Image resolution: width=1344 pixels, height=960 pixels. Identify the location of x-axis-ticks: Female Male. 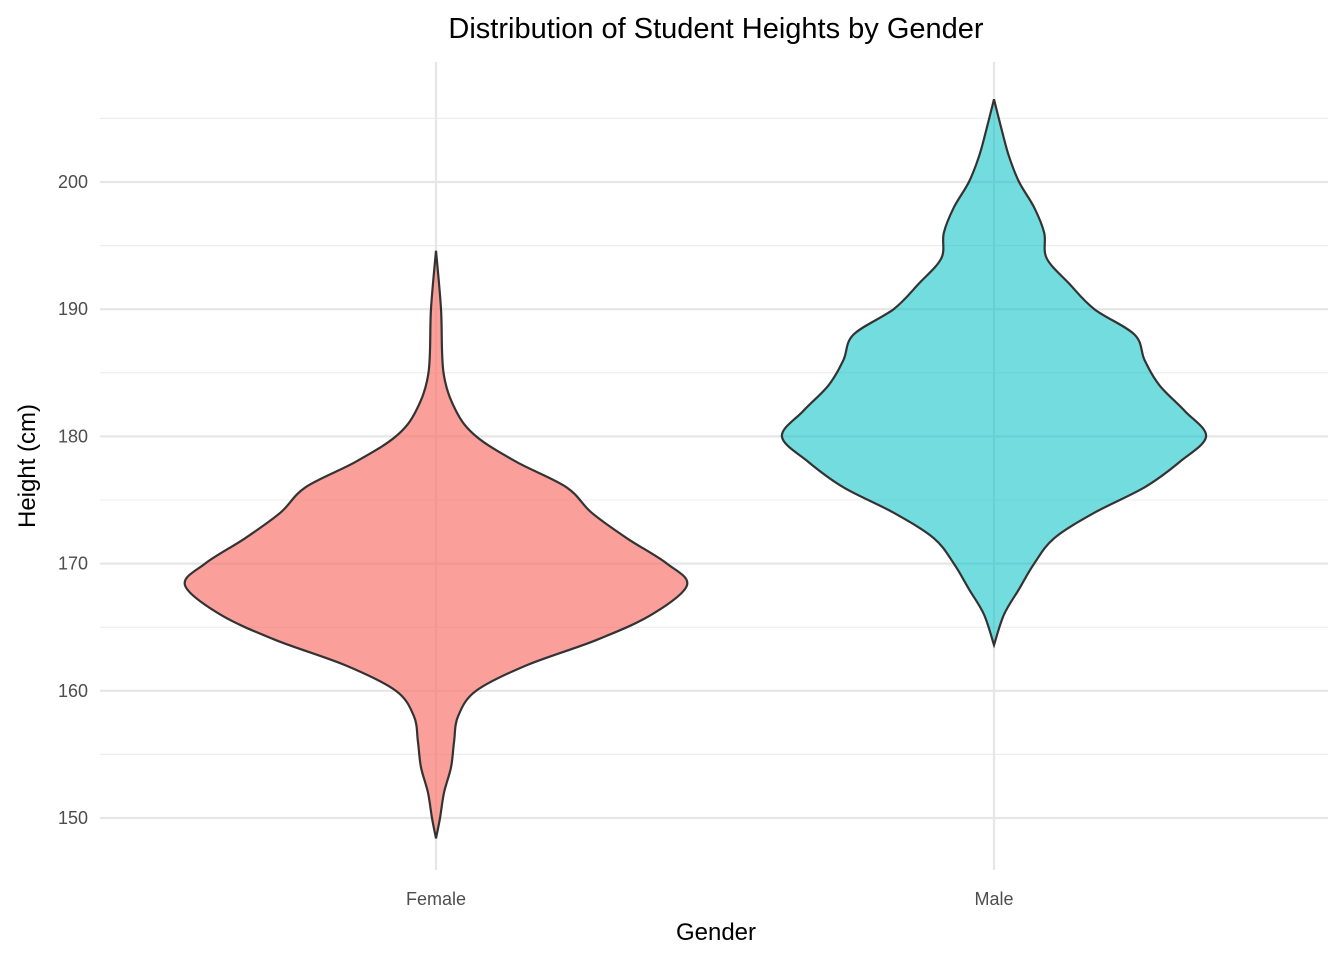
(710, 899).